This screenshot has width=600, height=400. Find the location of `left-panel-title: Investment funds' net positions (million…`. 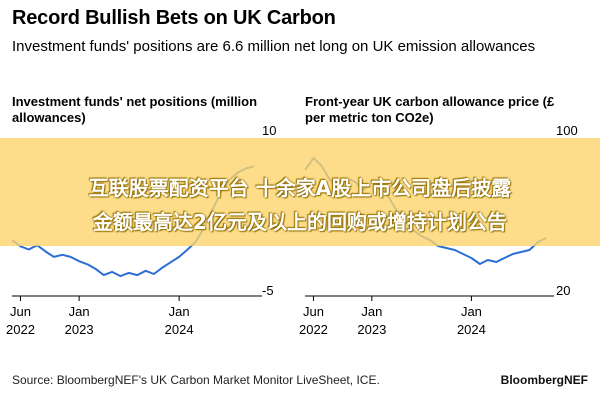

left-panel-title: Investment funds' net positions (million… is located at coordinates (135, 109).